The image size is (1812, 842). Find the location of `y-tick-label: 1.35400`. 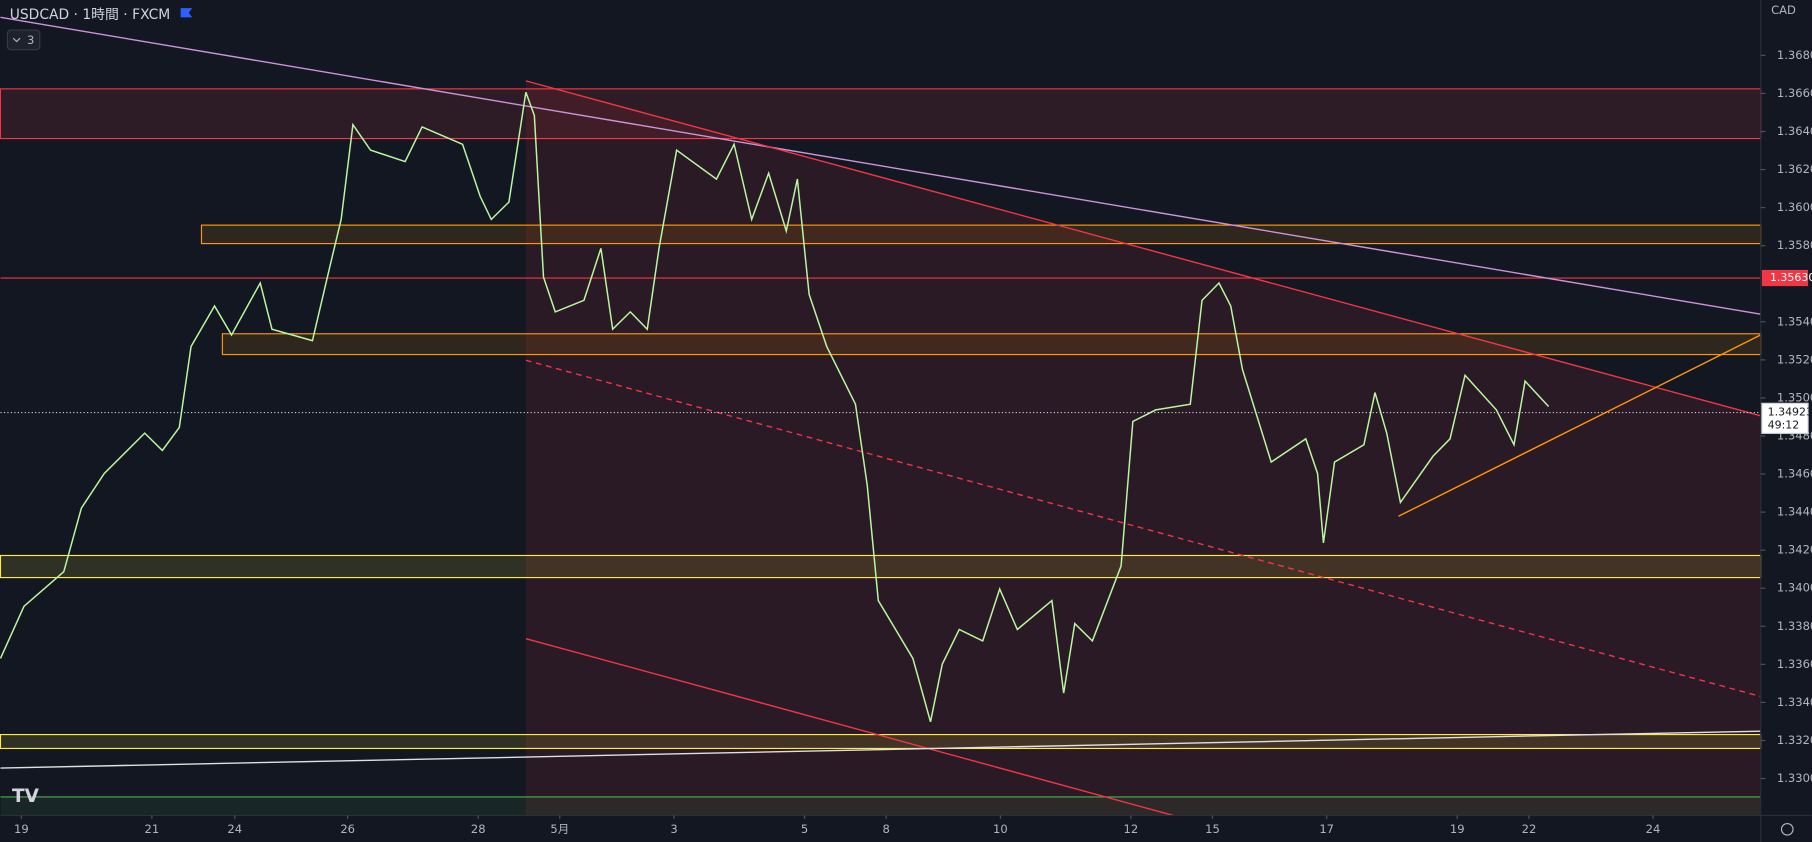

y-tick-label: 1.35400 is located at coordinates (1794, 321).